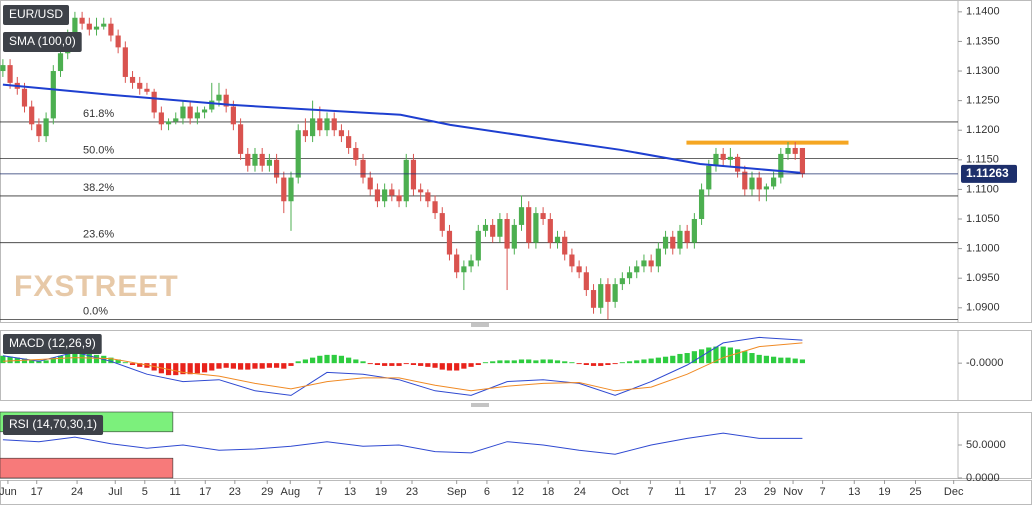  Describe the element at coordinates (983, 101) in the screenshot. I see `y-tick-label: 1.1250` at that location.